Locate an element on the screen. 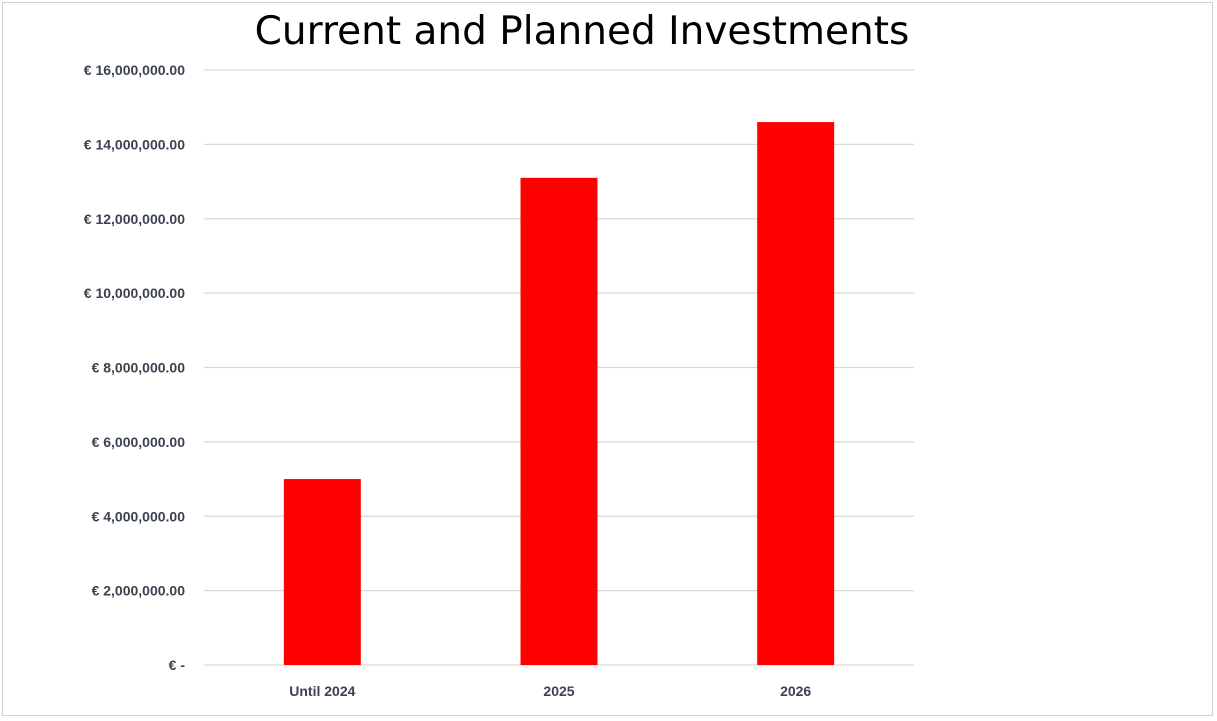 This screenshot has width=1217, height=721. y-tick-label: € 2,000,000.00 is located at coordinates (139, 591).